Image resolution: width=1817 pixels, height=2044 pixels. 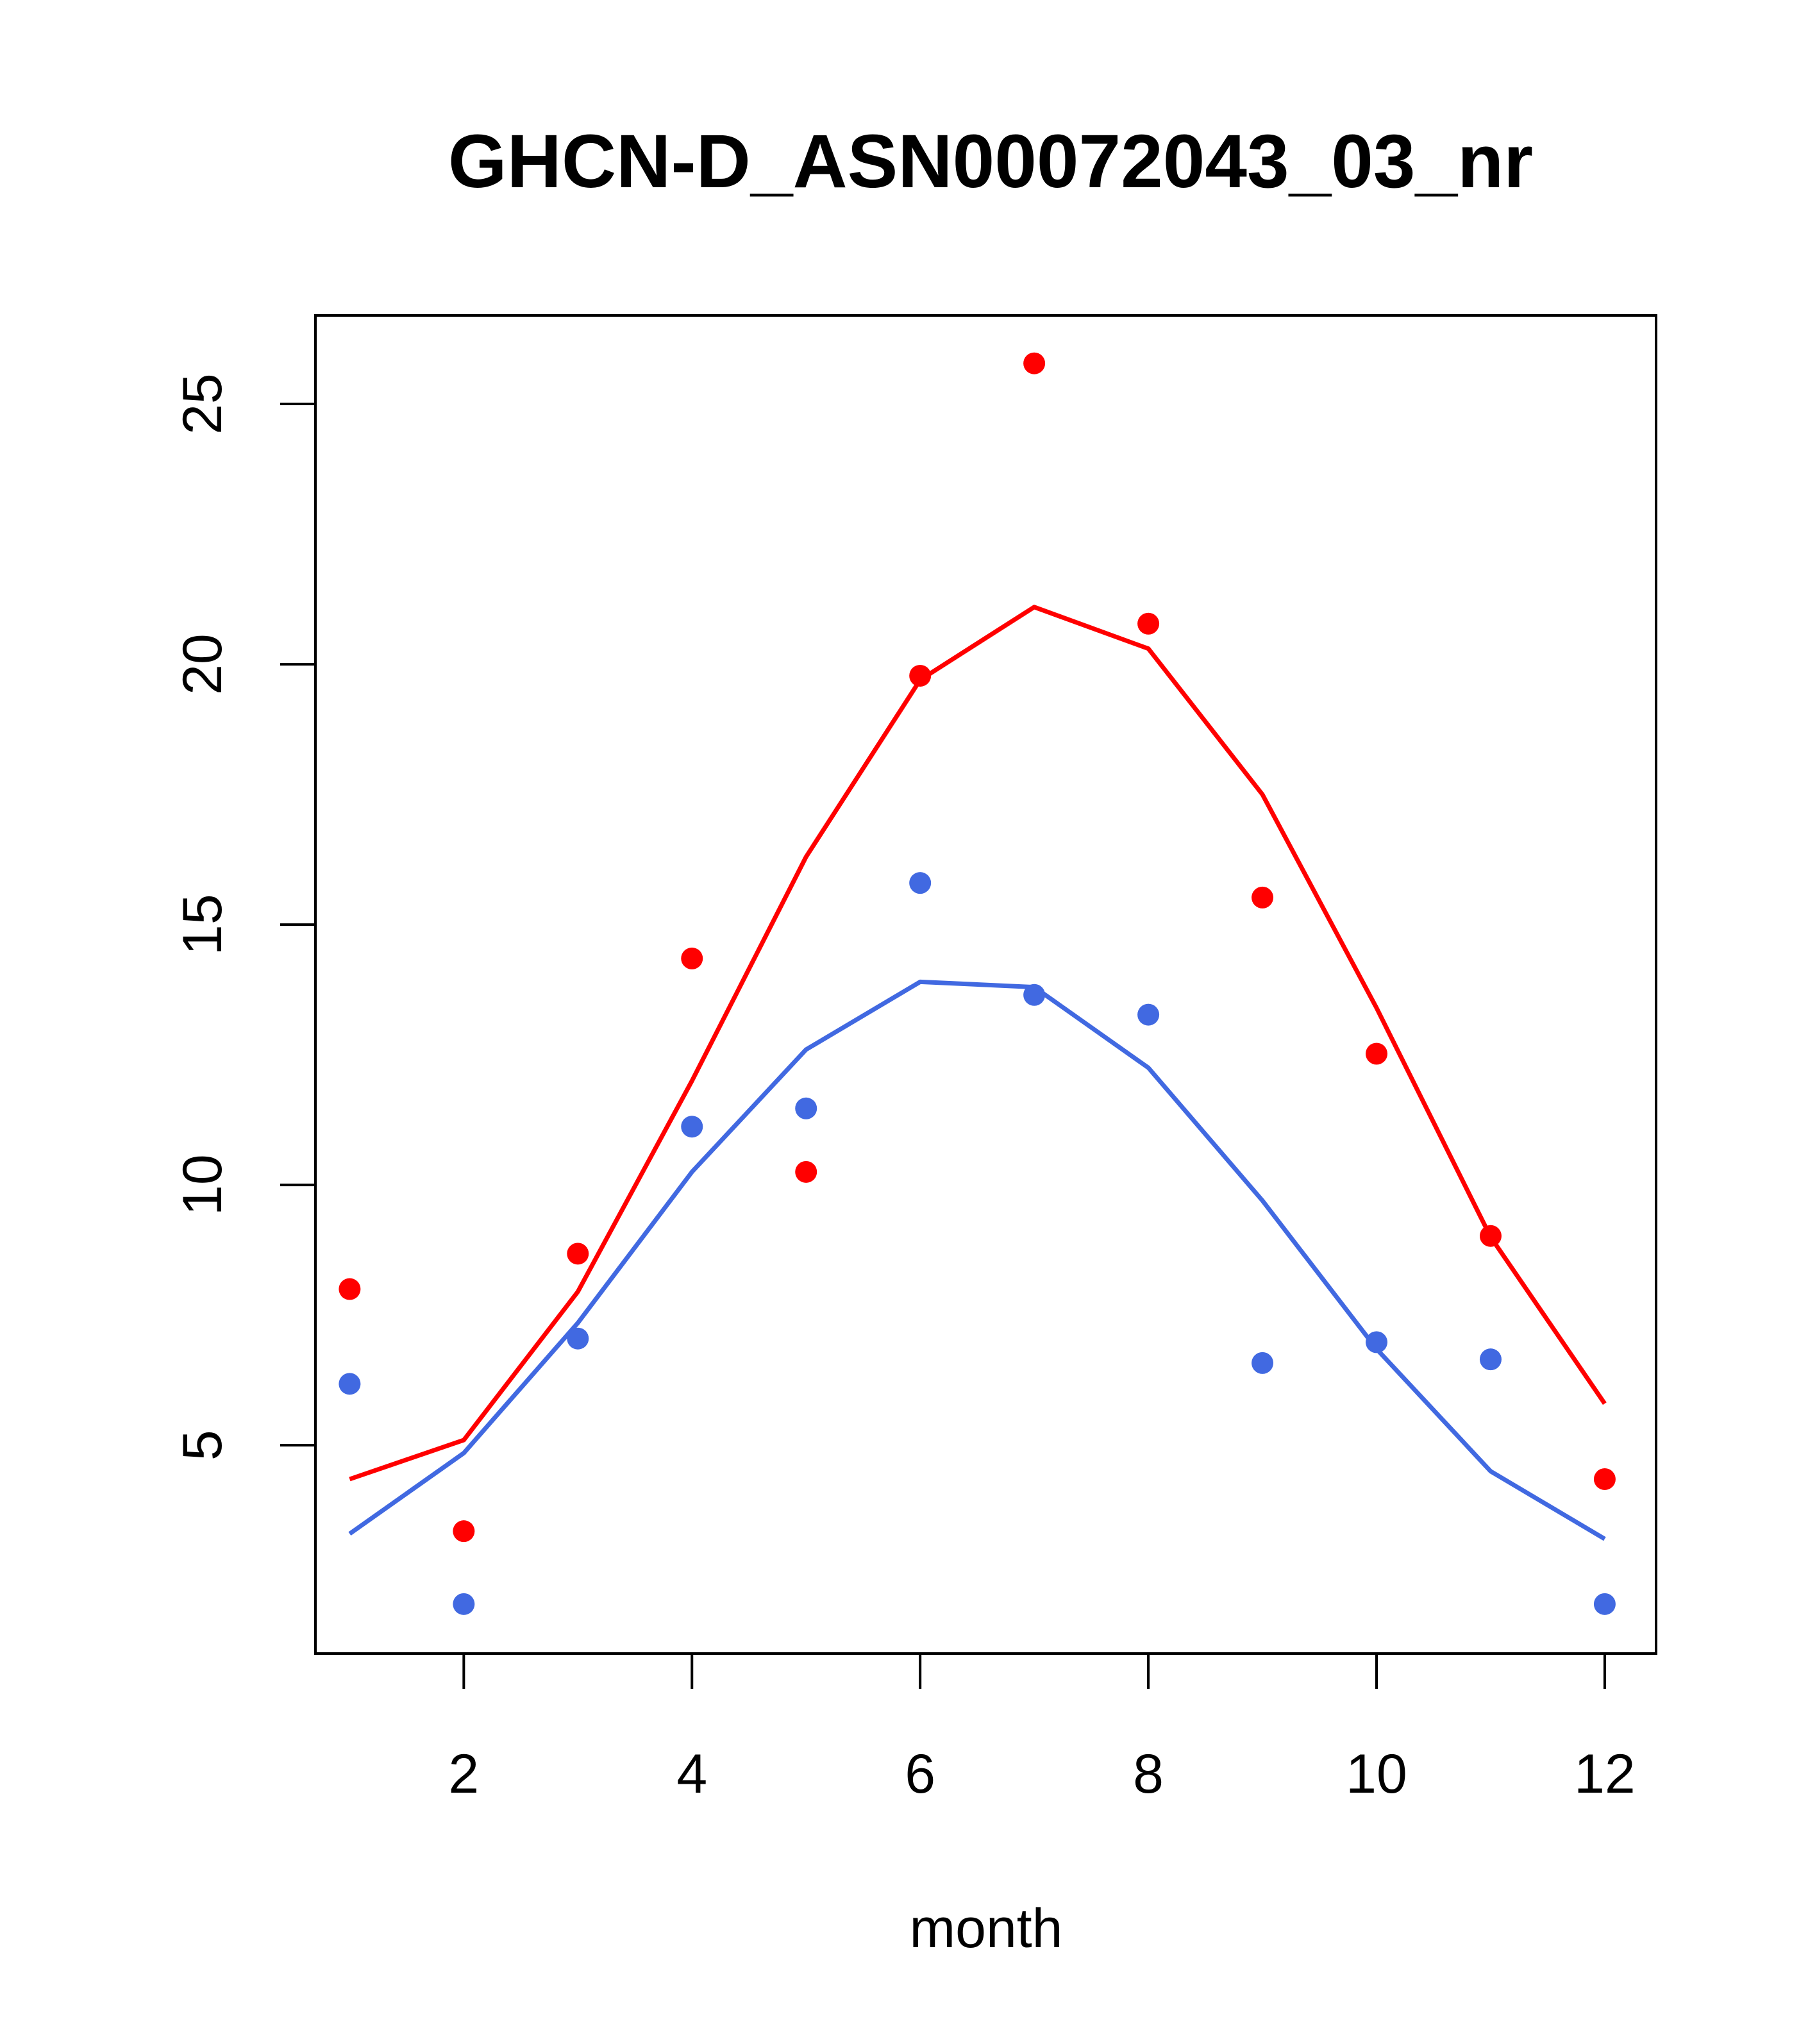 I want to click on x-axis-title: month, so click(x=986, y=1929).